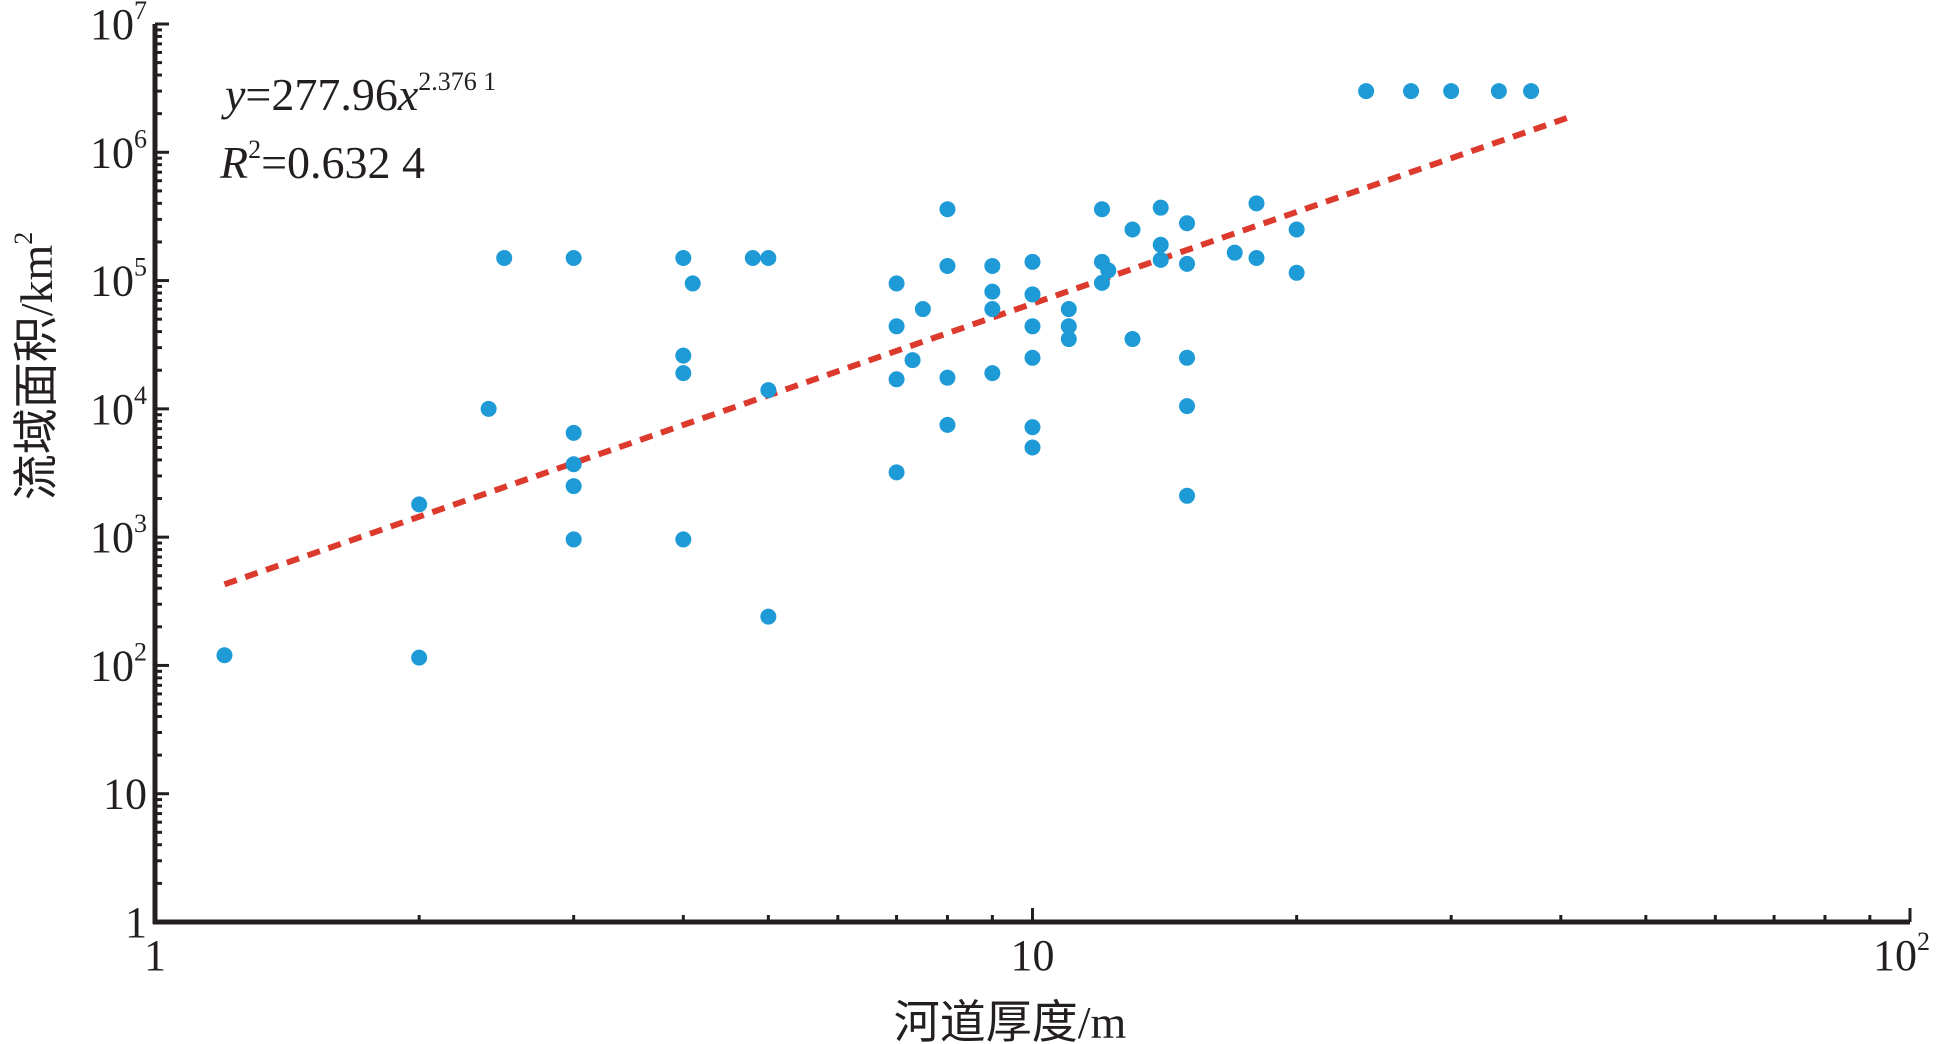  I want to click on y-tick-label: 10², so click(118, 663).